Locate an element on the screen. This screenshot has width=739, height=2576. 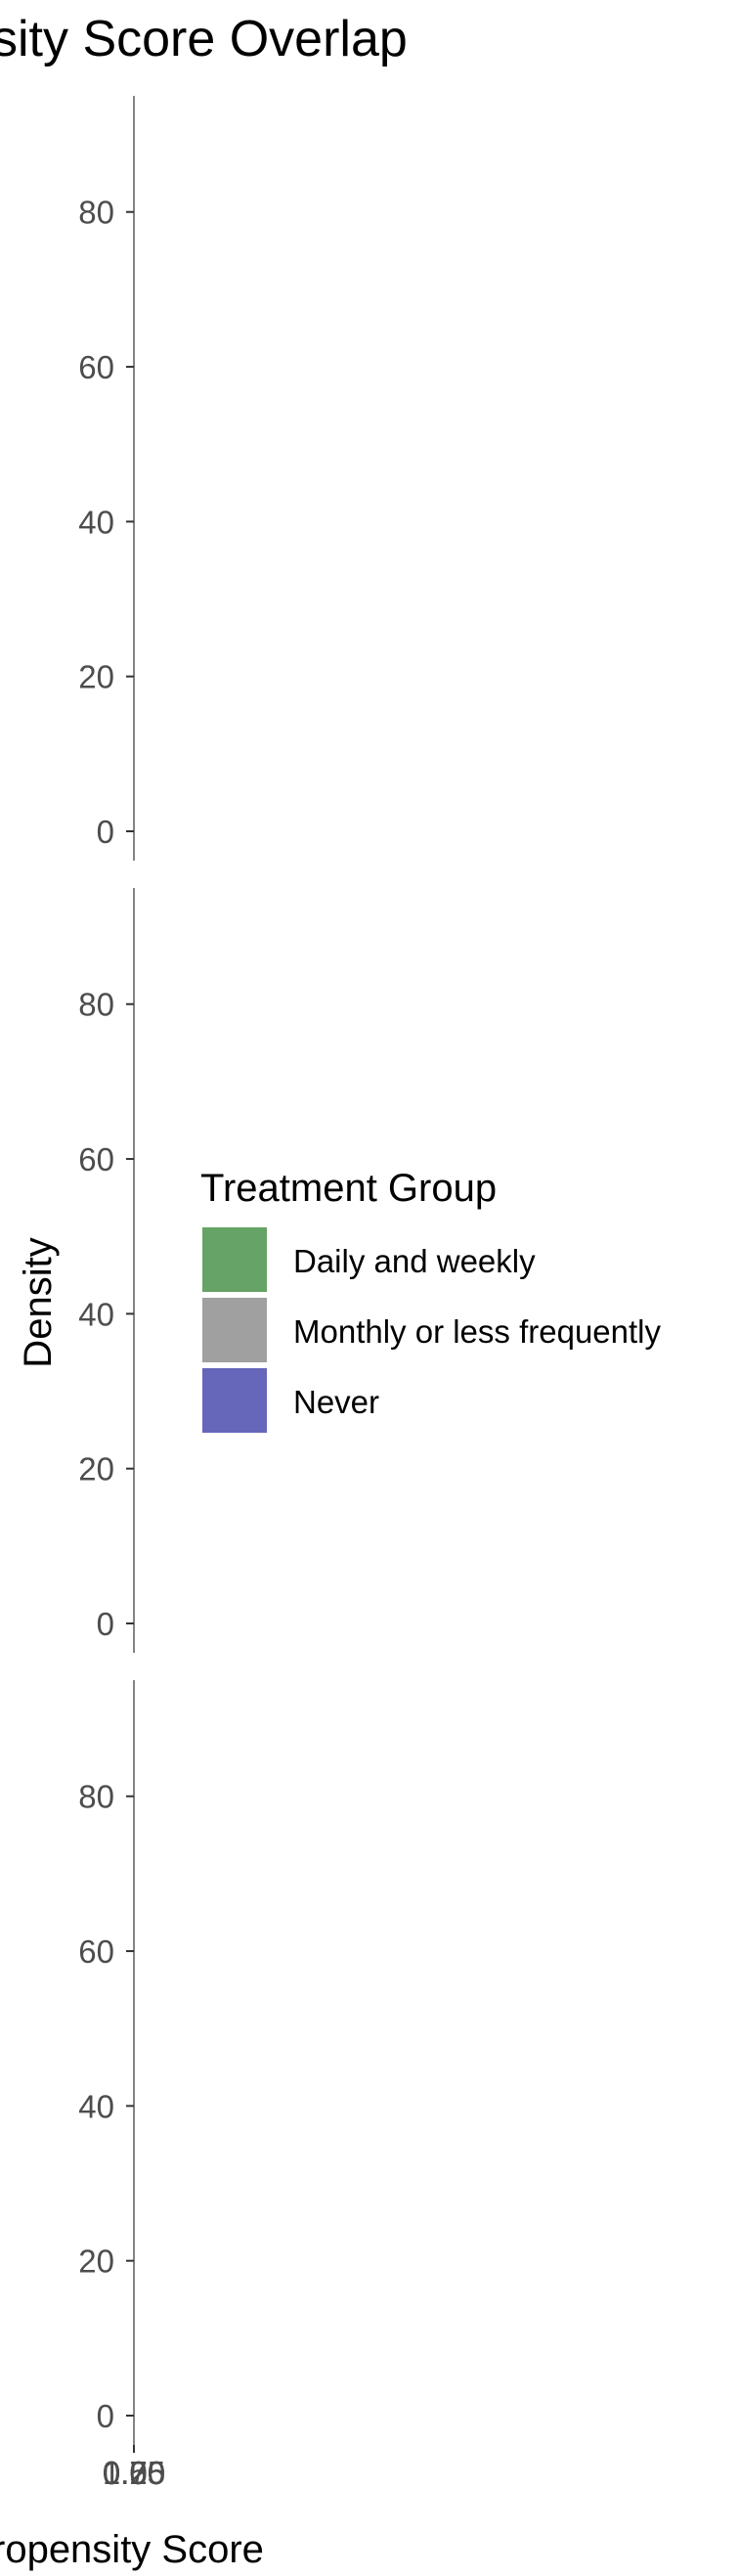
x-tick-label: 0.50 is located at coordinates (134, 2473).